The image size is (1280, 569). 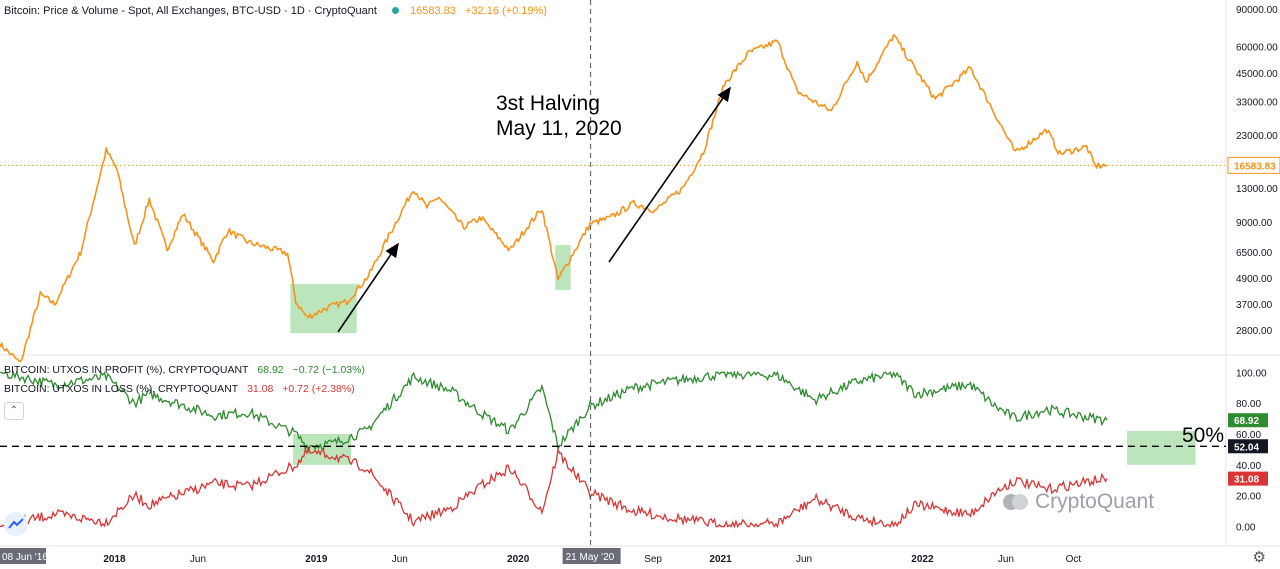 What do you see at coordinates (1257, 103) in the screenshot?
I see `price-axis-tick: 33000.00` at bounding box center [1257, 103].